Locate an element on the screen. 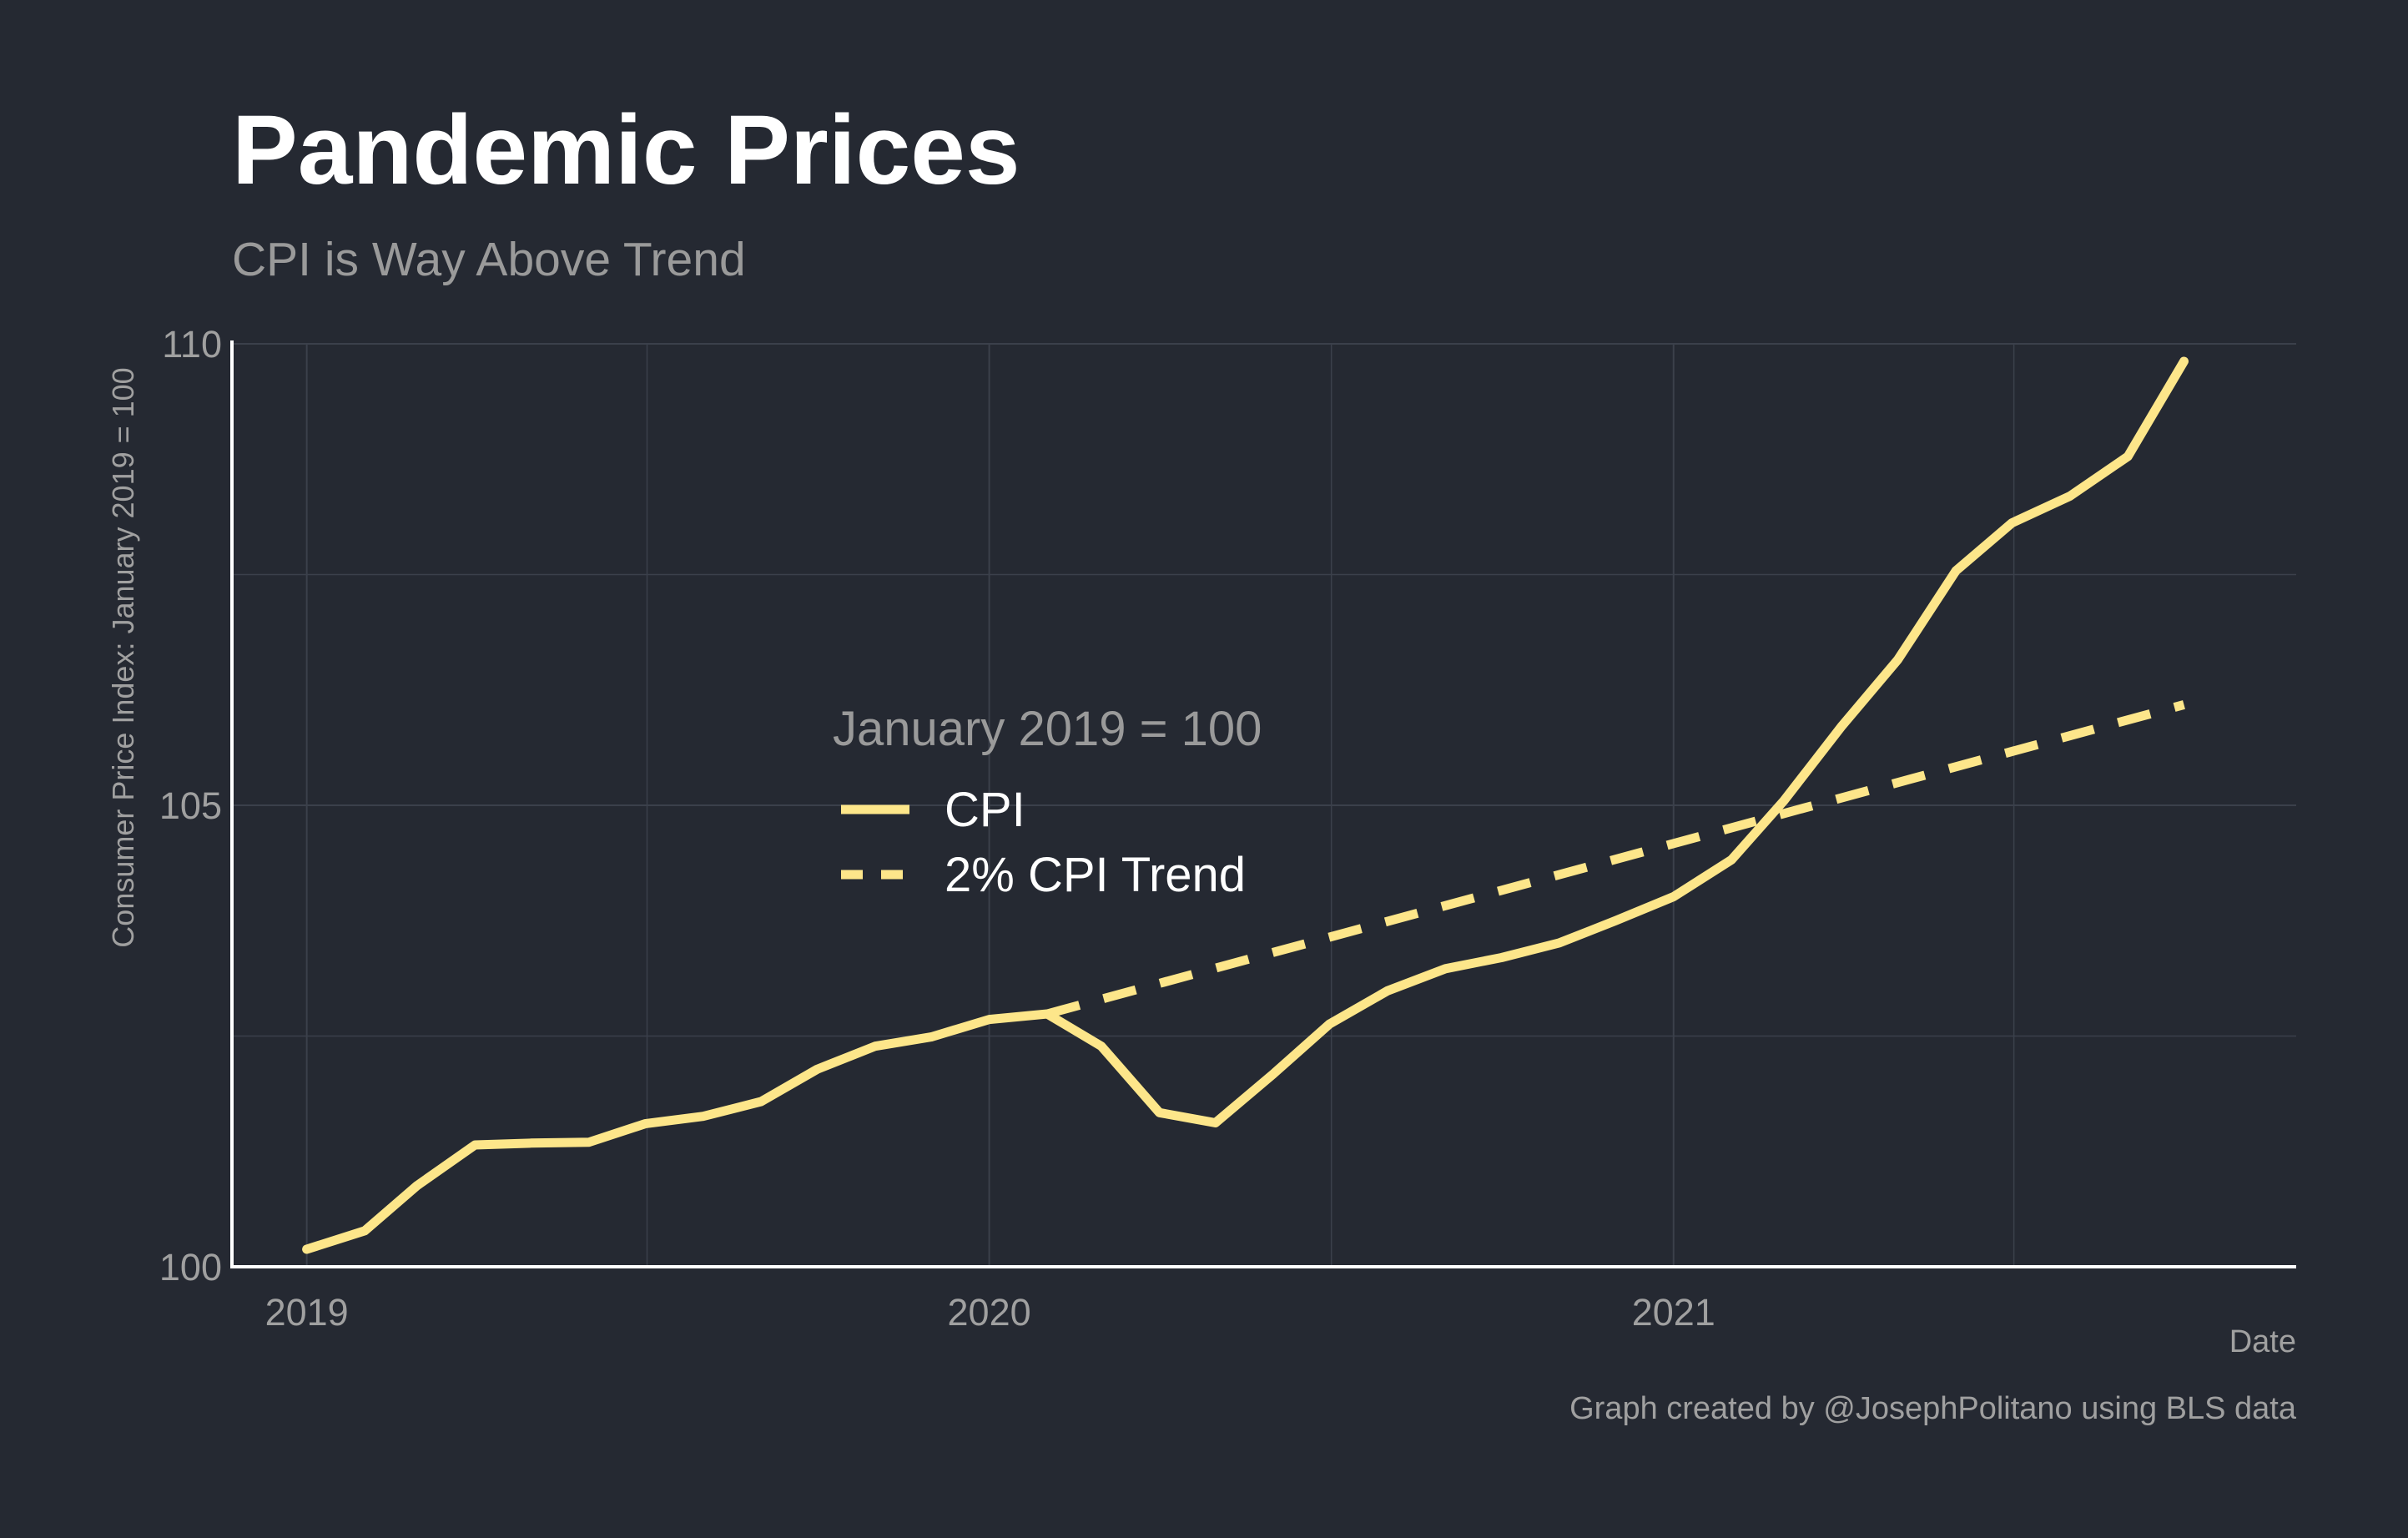 This screenshot has width=2408, height=1538. x-tick-label: 2021 is located at coordinates (1673, 1312).